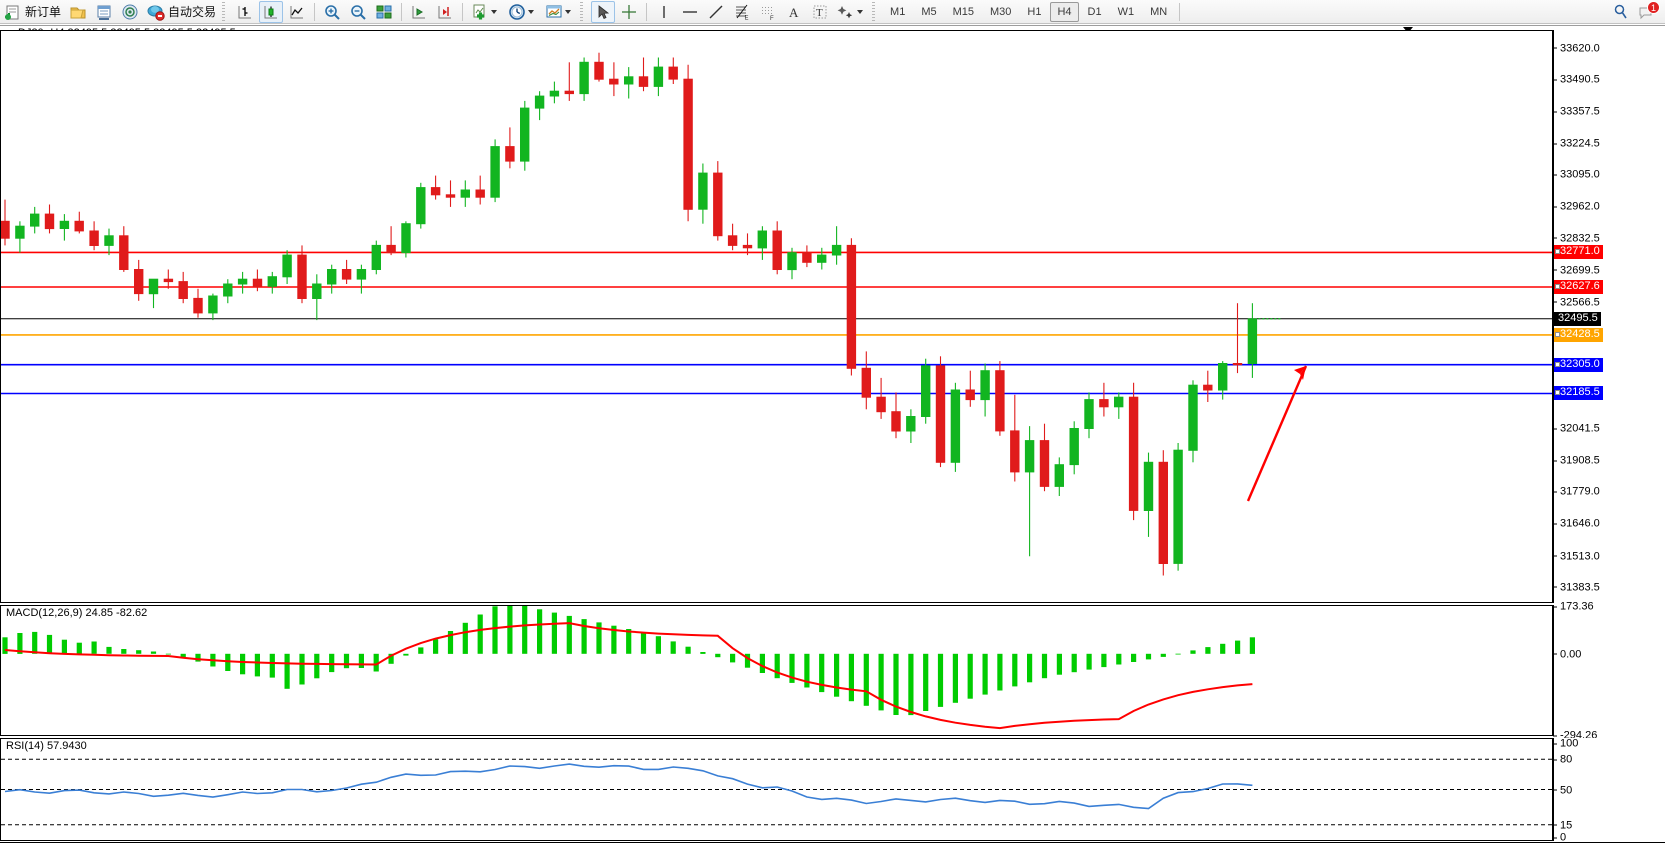 Image resolution: width=1665 pixels, height=844 pixels. I want to click on text-label-button: A, so click(794, 12).